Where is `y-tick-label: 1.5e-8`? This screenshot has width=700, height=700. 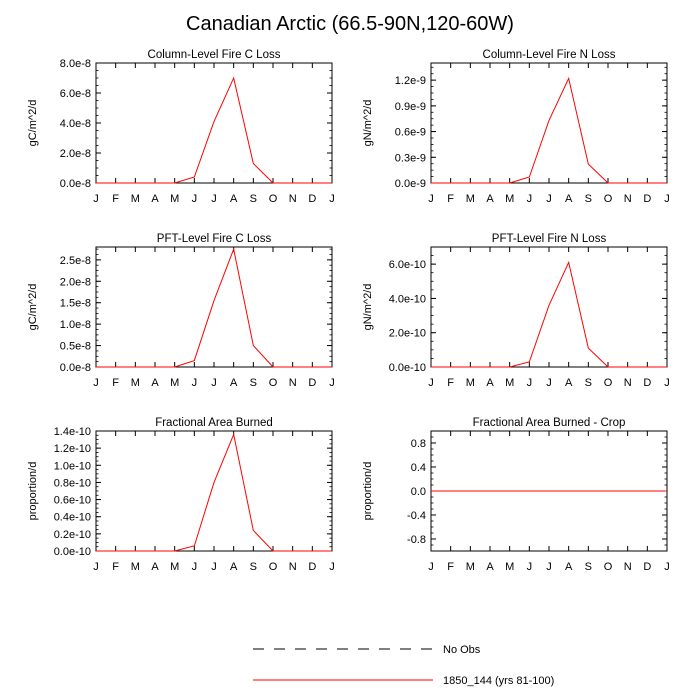
y-tick-label: 1.5e-8 is located at coordinates (75, 304).